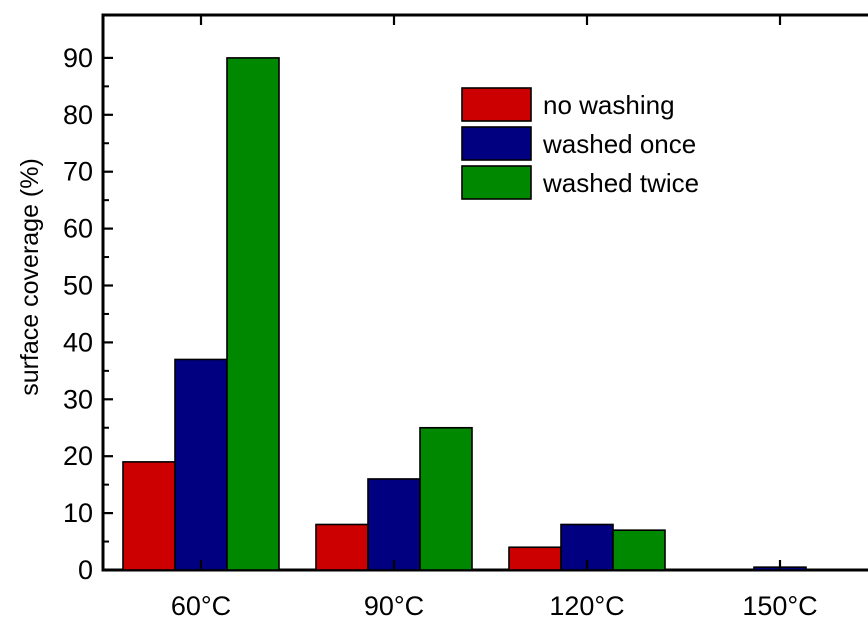  Describe the element at coordinates (201, 605) in the screenshot. I see `x-tick-label: 60°C` at that location.